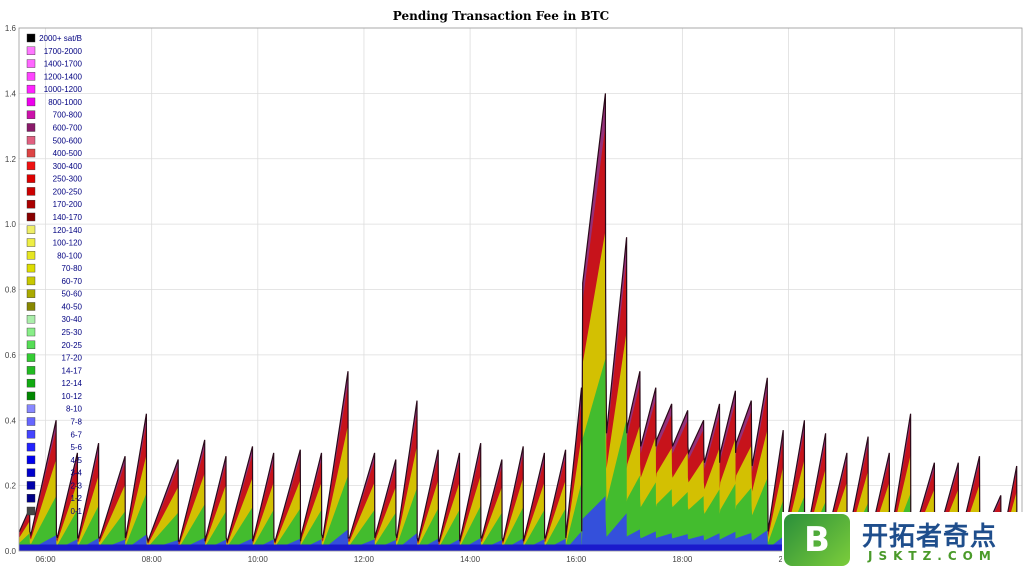 The height and width of the screenshot is (571, 1024). Describe the element at coordinates (65, 102) in the screenshot. I see `legend-label: 800-1000` at that location.